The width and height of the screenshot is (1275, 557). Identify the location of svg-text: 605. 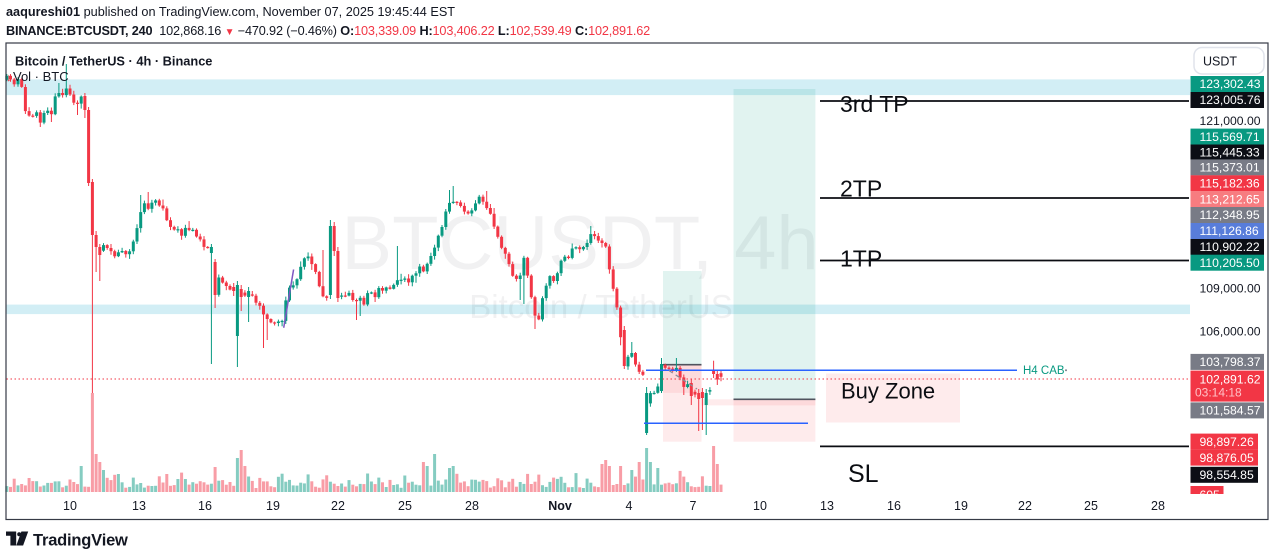
(1210, 495).